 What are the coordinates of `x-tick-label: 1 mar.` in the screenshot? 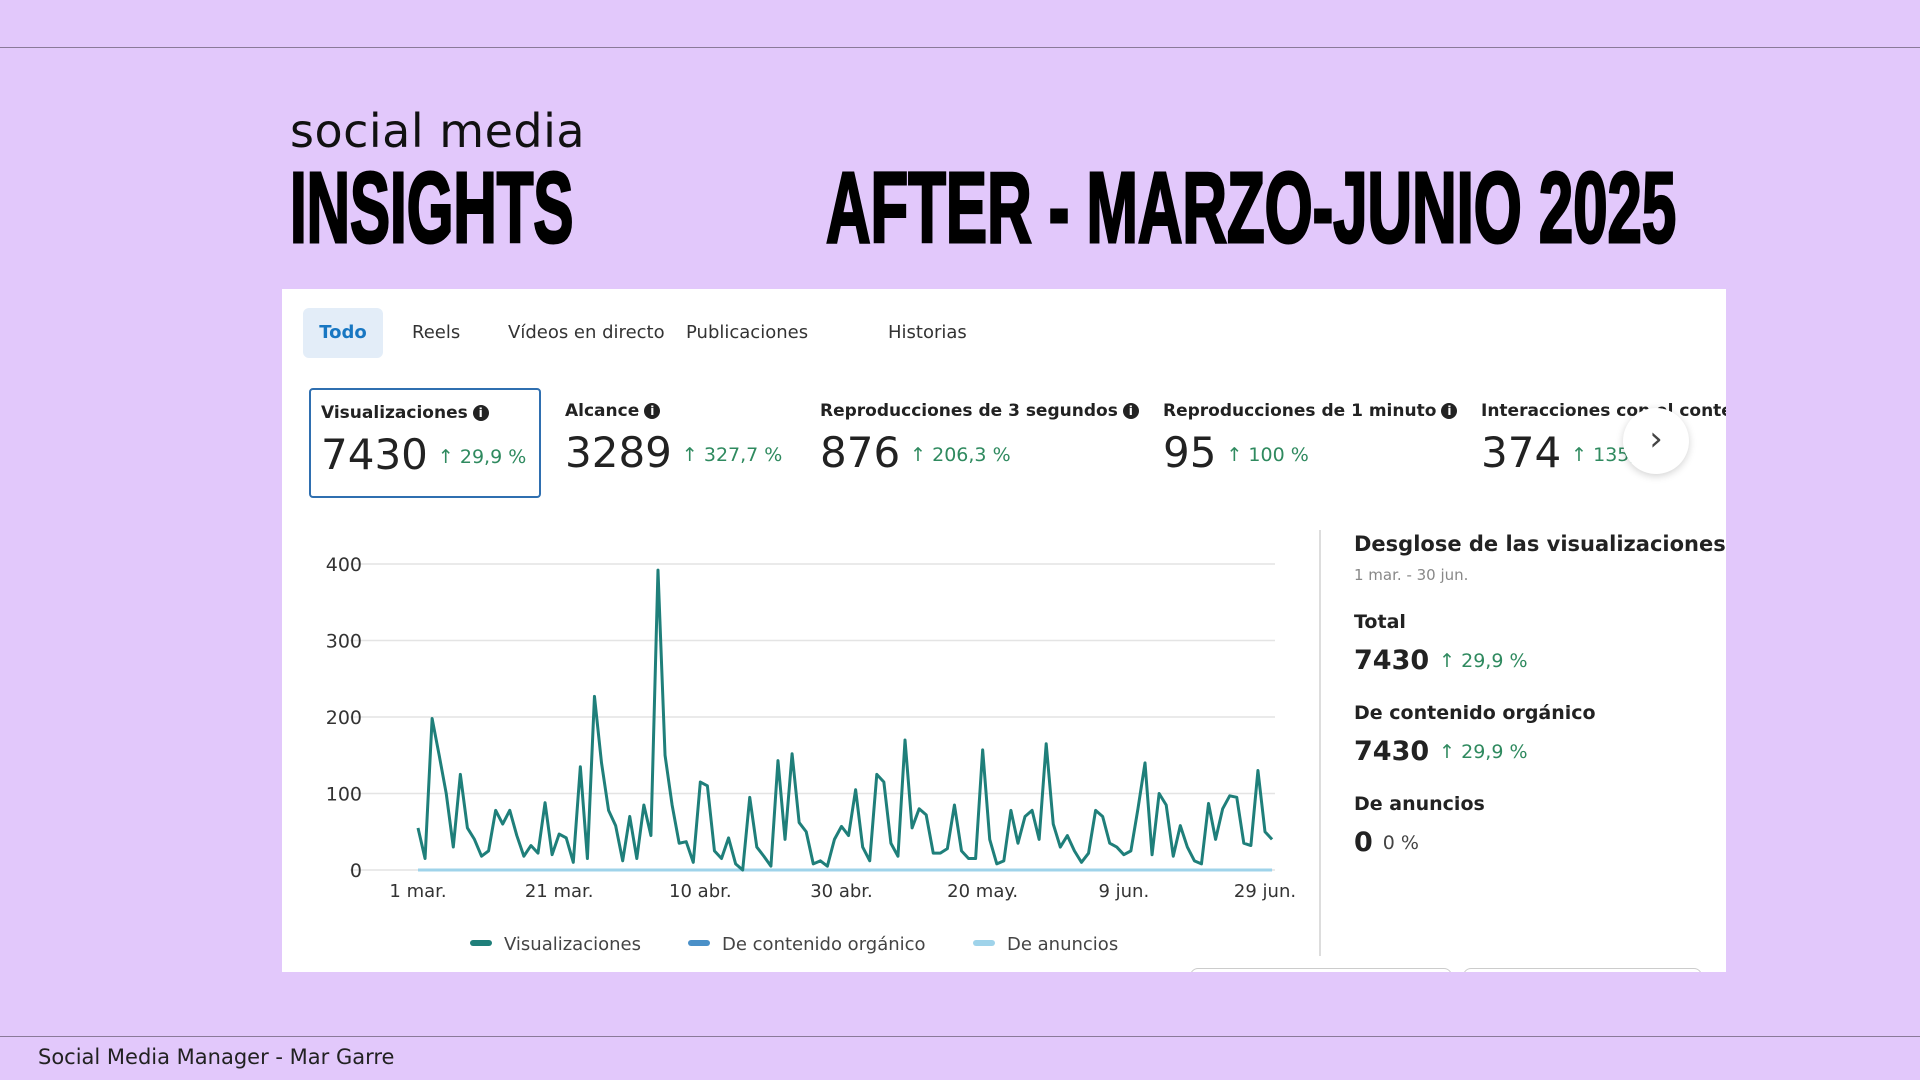 It's located at (417, 891).